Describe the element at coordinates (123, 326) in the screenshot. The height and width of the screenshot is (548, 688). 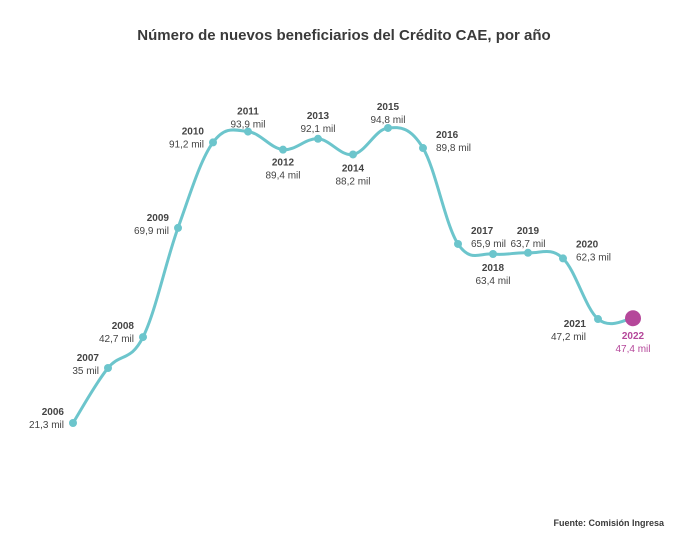
I see `year-label: 2008` at that location.